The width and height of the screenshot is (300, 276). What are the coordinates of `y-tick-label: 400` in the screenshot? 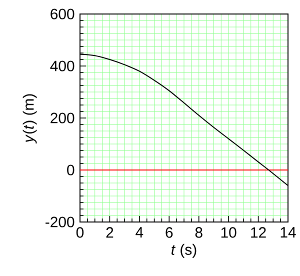 It's located at (62, 66).